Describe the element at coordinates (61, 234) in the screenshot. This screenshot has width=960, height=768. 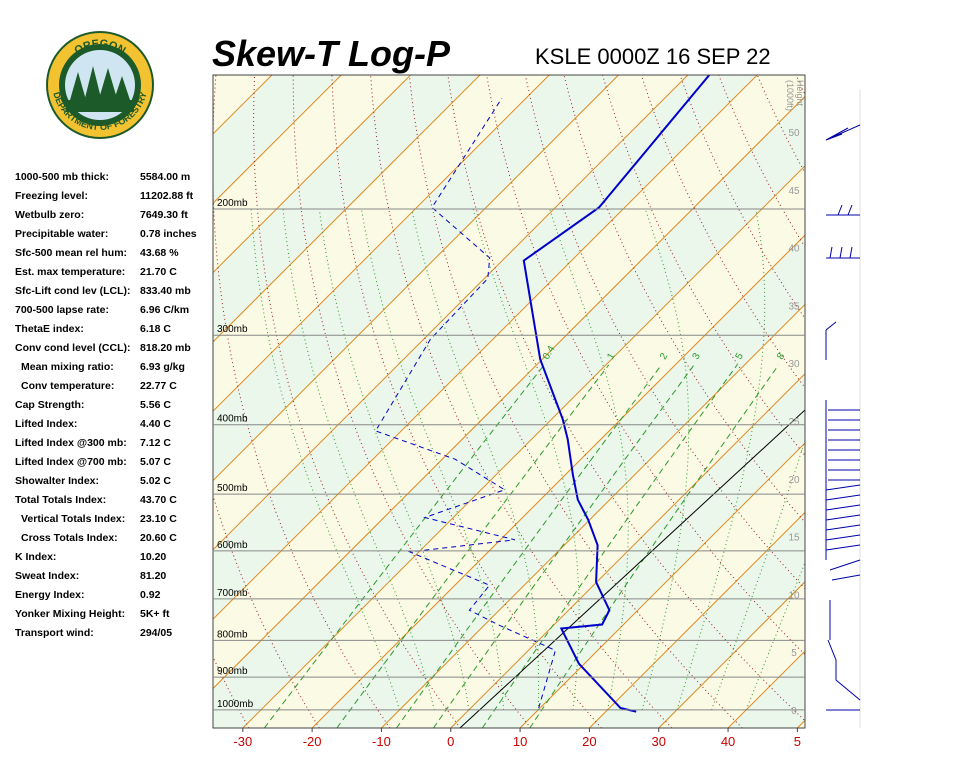
I see `index-label: Precipitable water:` at that location.